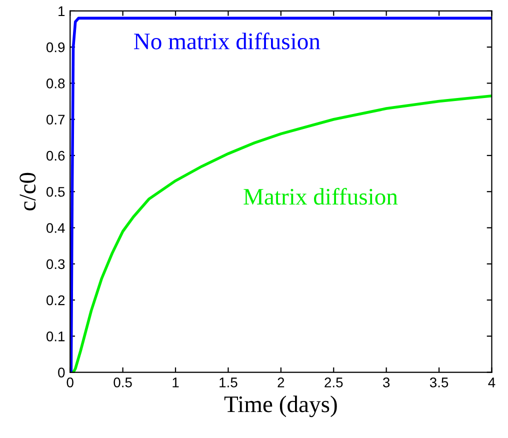  Describe the element at coordinates (61, 373) in the screenshot. I see `y-tick-label: 0` at that location.